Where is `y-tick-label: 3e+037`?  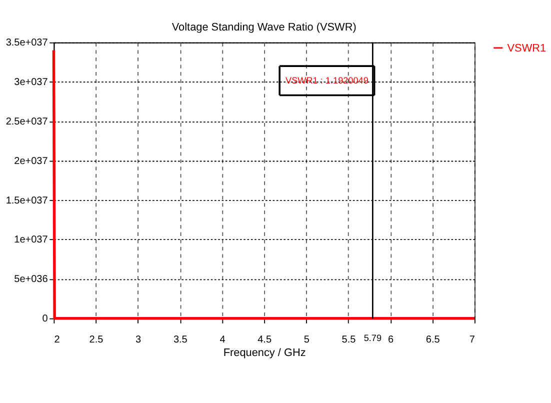 y-tick-label: 3e+037 is located at coordinates (31, 82).